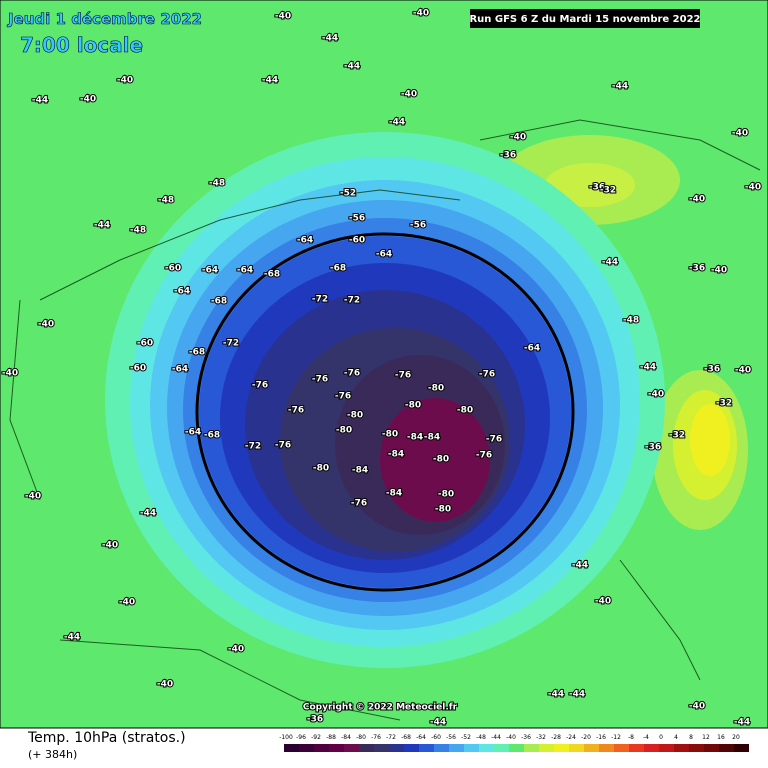 Image resolution: width=768 pixels, height=768 pixels. I want to click on scale-label: -100, so click(286, 737).